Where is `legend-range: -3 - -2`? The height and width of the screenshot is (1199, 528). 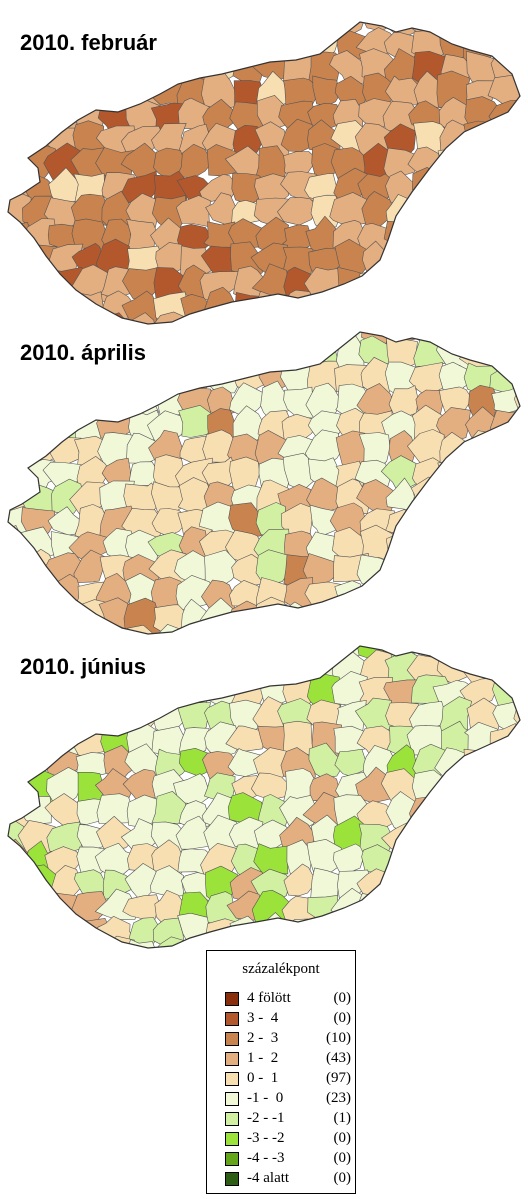
legend-range: -3 - -2 is located at coordinates (266, 1138).